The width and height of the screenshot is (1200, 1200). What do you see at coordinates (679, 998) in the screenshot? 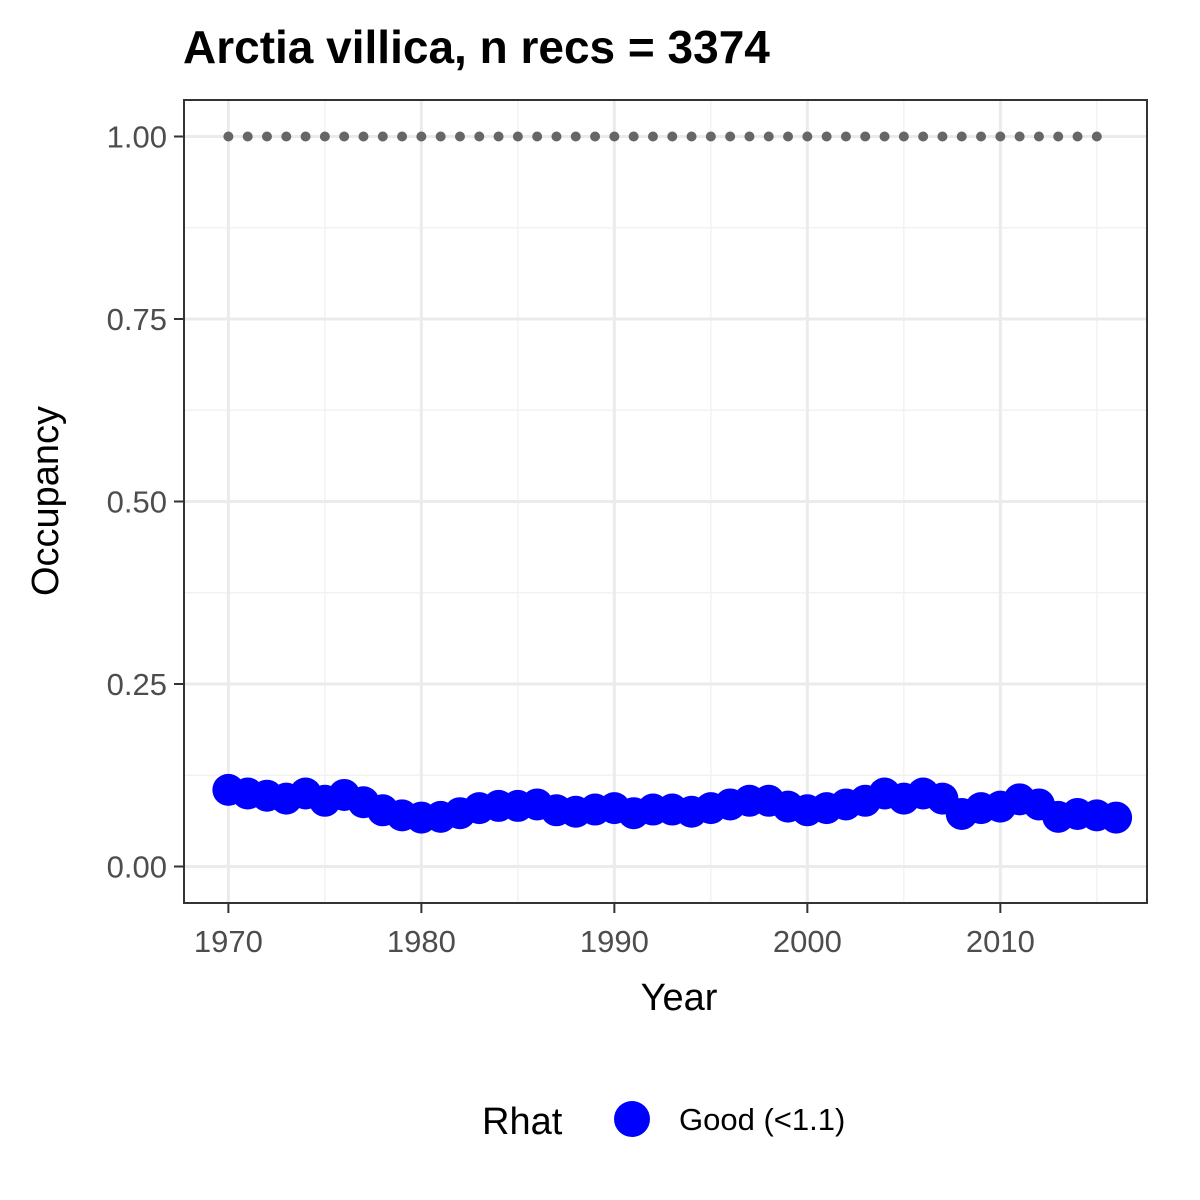
I see `x-axis-title: Year` at bounding box center [679, 998].